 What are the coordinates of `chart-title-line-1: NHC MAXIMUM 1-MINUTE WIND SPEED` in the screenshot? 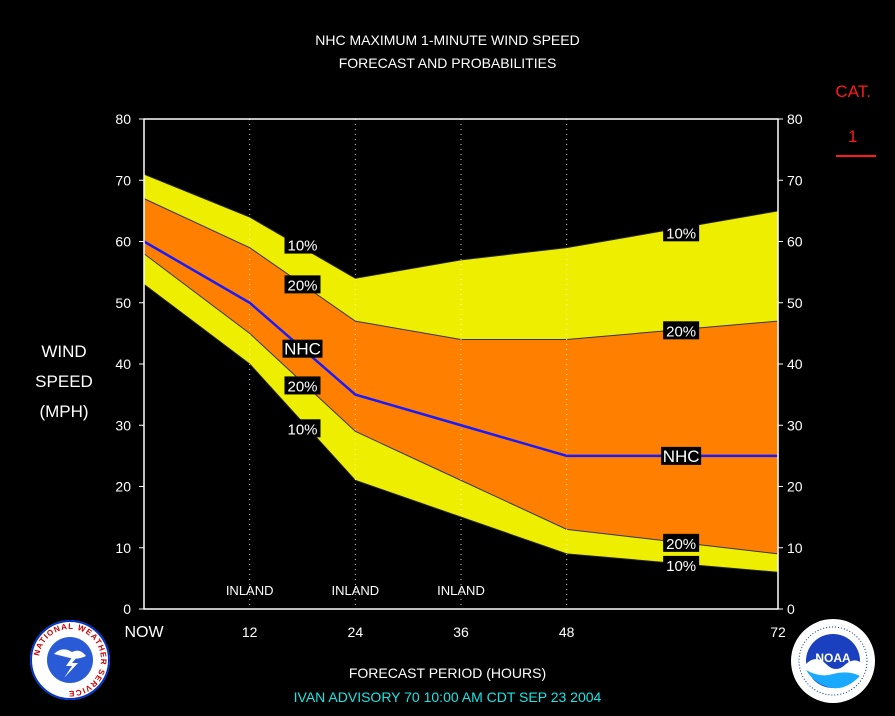 It's located at (447, 40).